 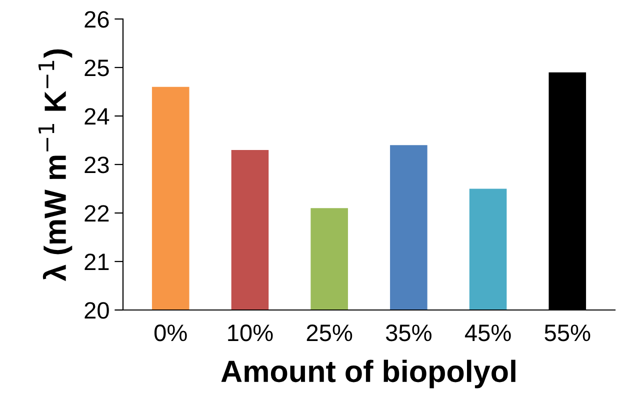 What do you see at coordinates (409, 333) in the screenshot?
I see `x-tick-label: 35%` at bounding box center [409, 333].